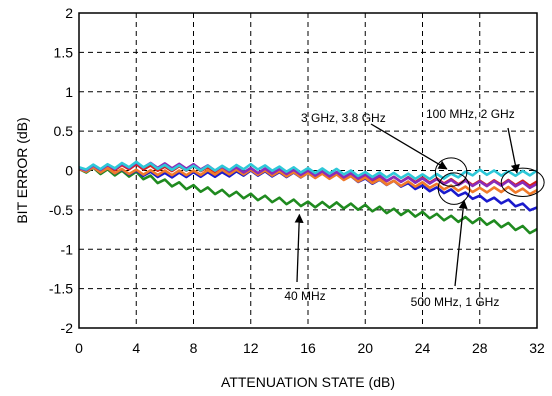 This screenshot has width=552, height=396. I want to click on x-tick-label: 4, so click(136, 348).